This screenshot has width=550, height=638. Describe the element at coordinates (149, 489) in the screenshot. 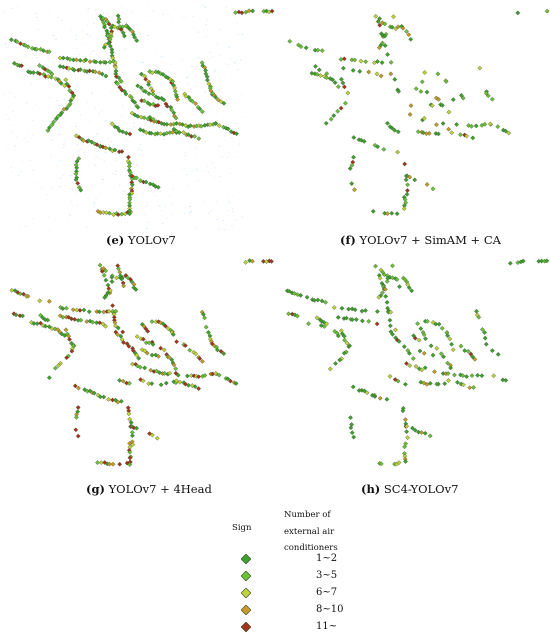

I see `caption-g: (g) YOLOv7 + 4Head` at that location.